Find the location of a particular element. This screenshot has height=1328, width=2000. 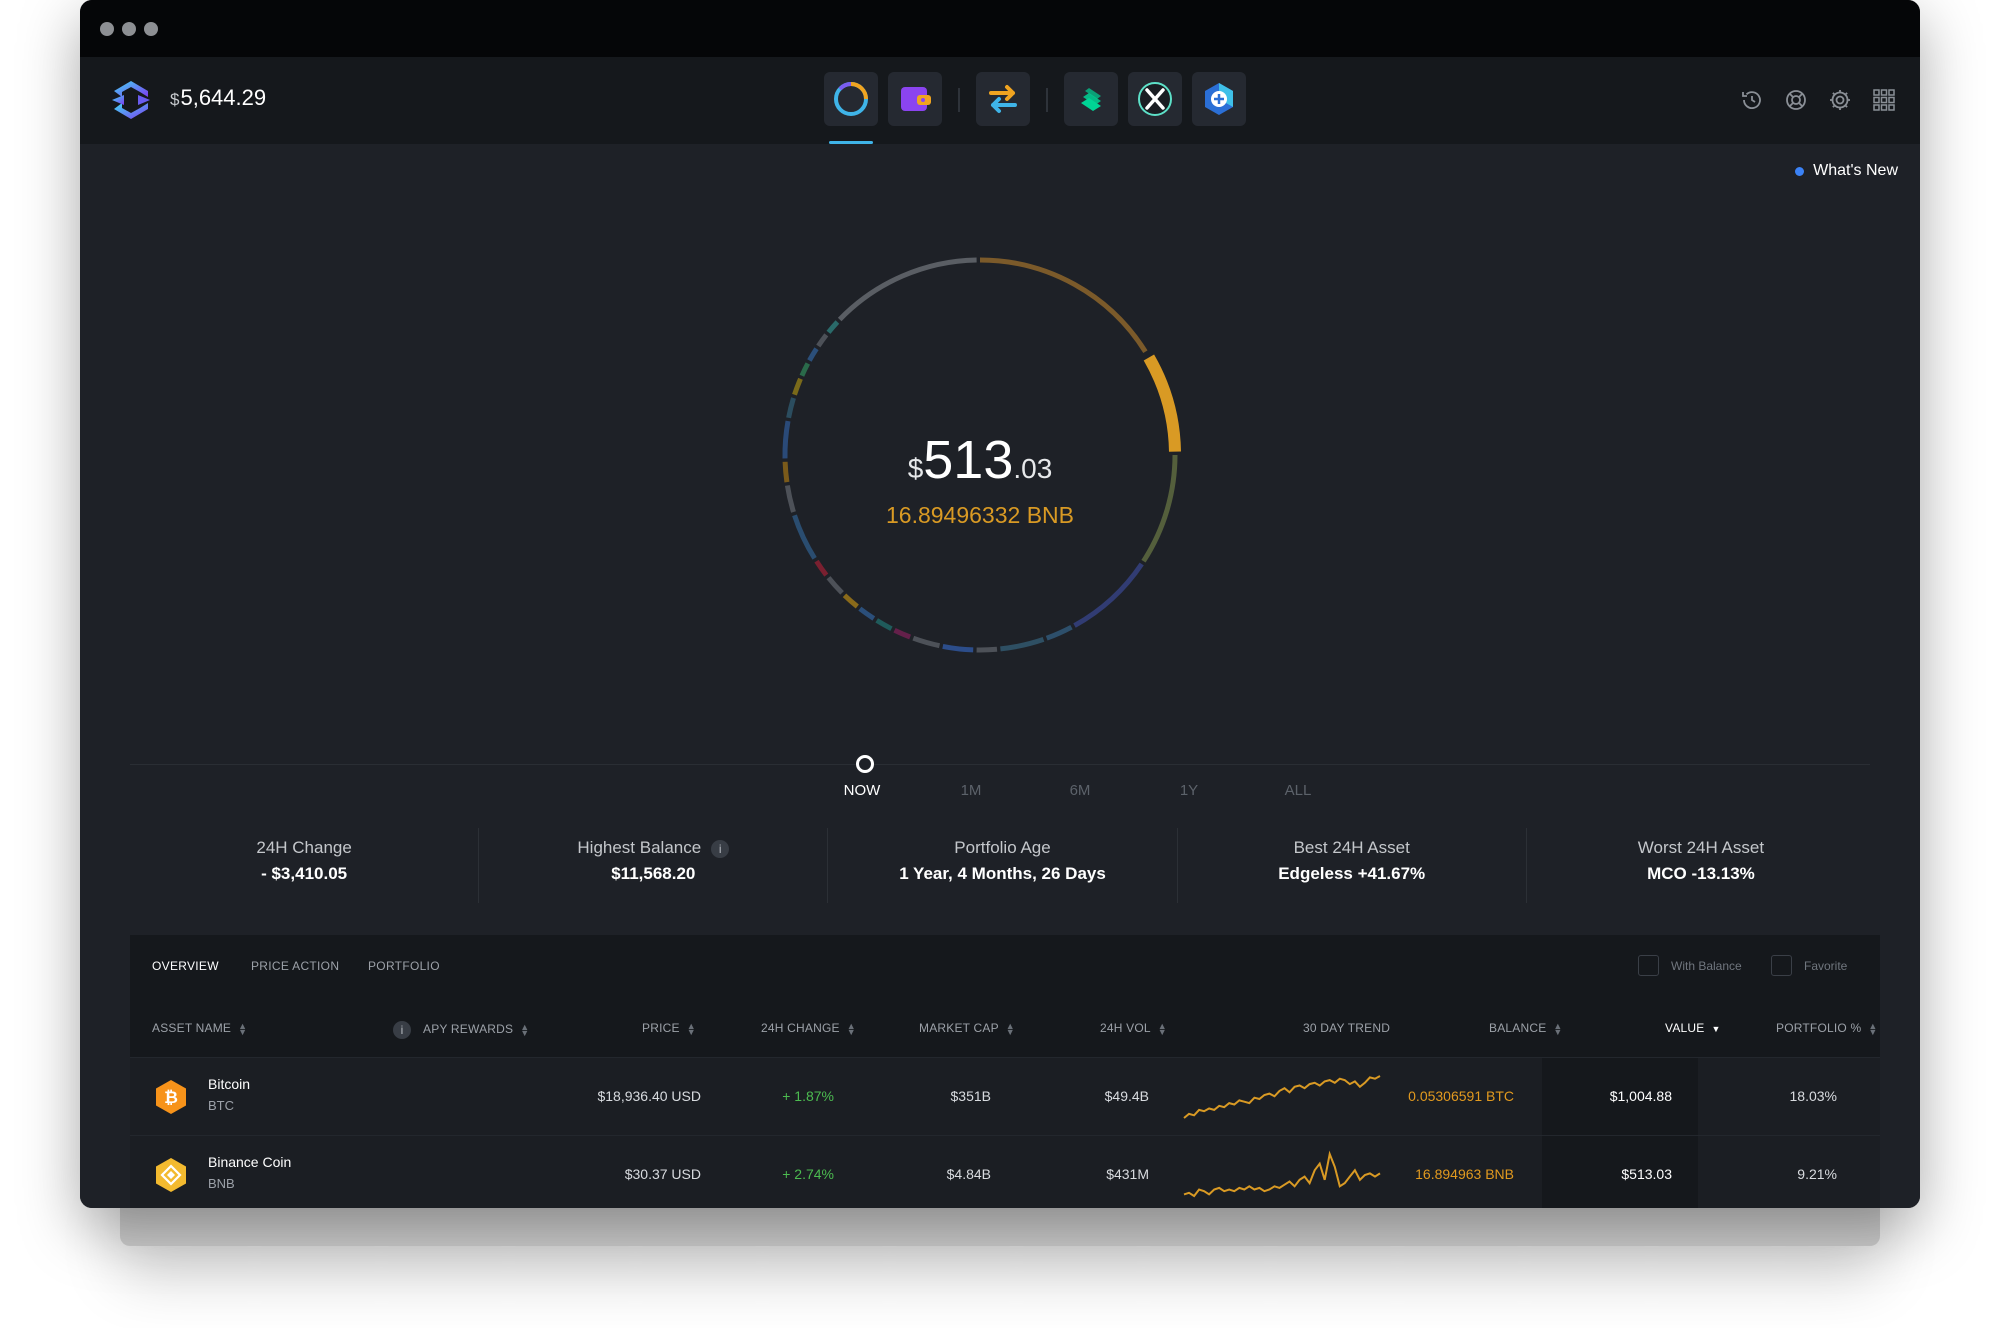

app-add-icon is located at coordinates (1219, 99).